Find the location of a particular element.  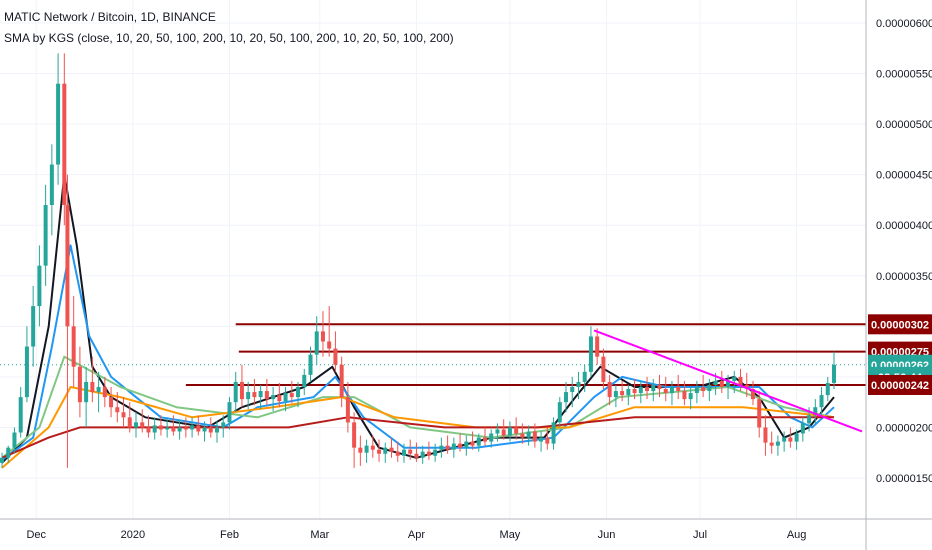

y-tick-label: 0.00000500 is located at coordinates (904, 125).